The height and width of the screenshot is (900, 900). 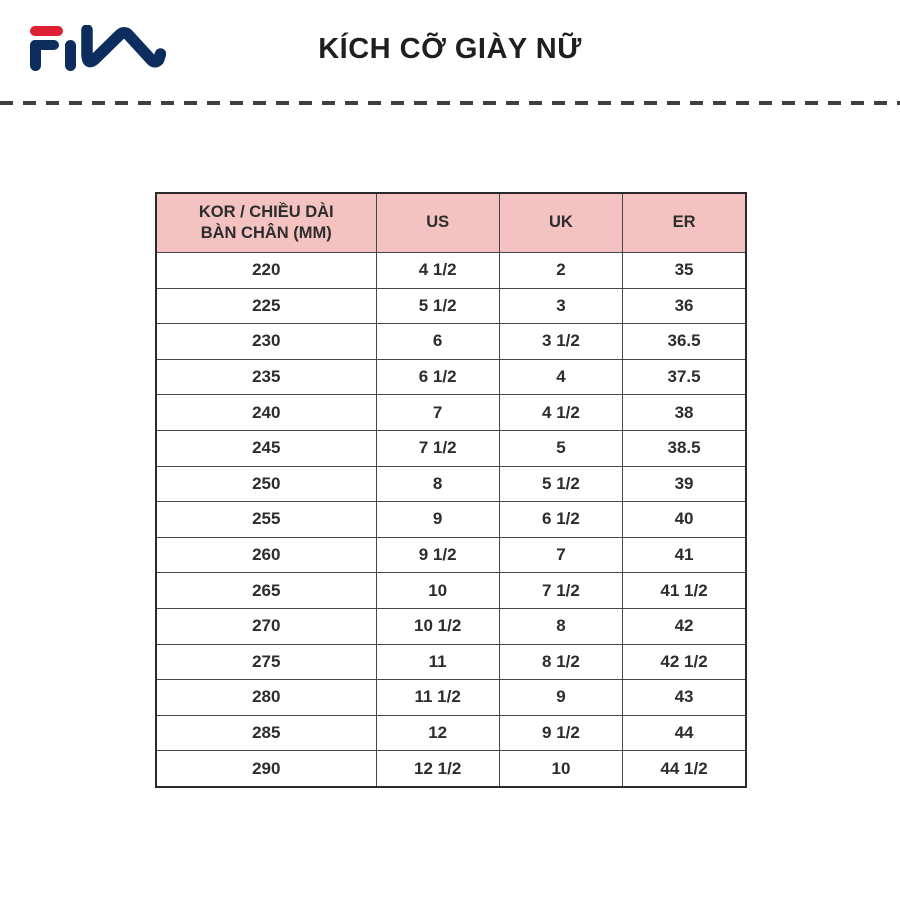 I want to click on table-row: 240 7 4 1/2 38, so click(x=451, y=412).